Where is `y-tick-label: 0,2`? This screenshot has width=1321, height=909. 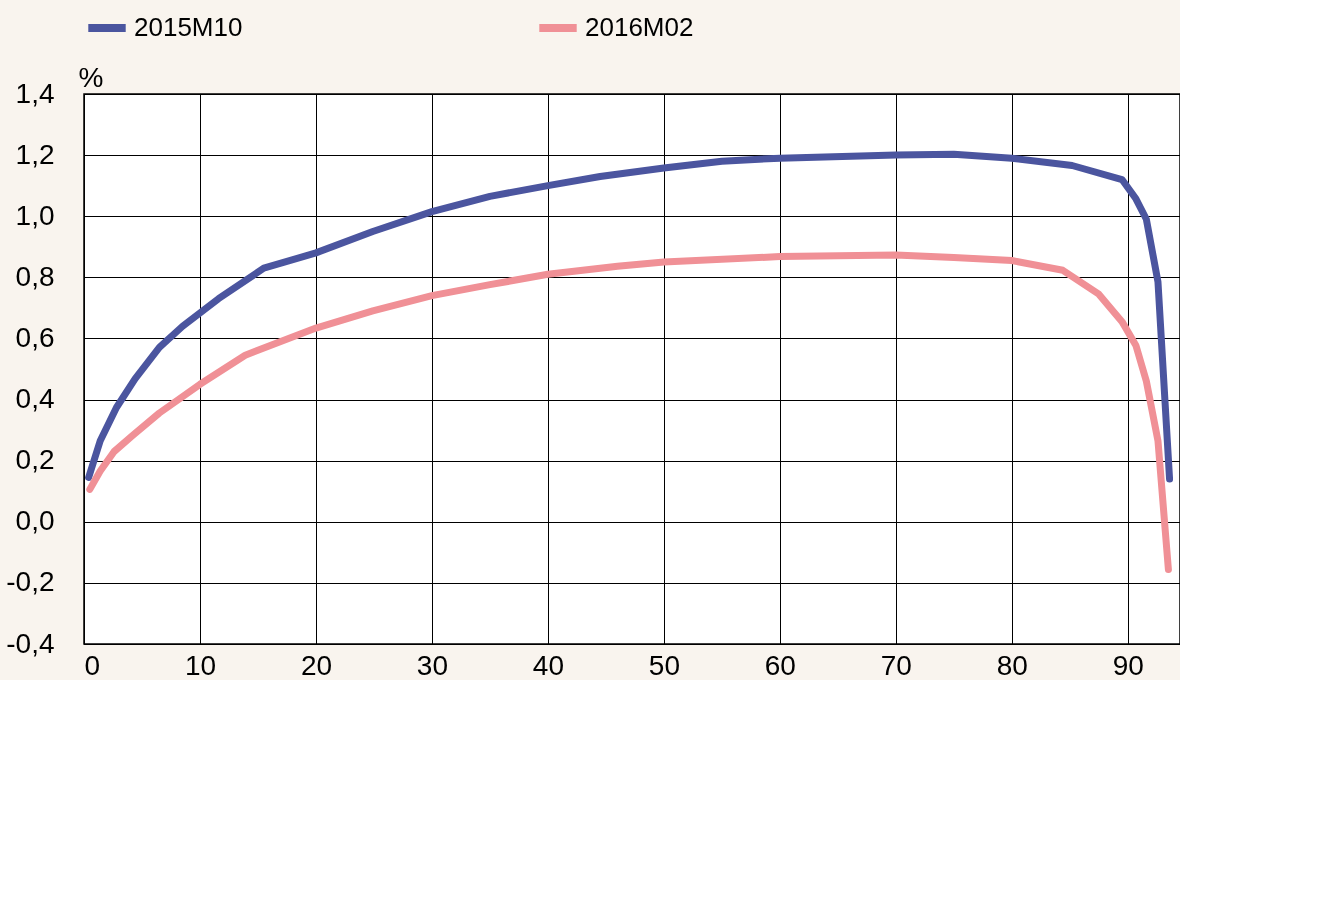 y-tick-label: 0,2 is located at coordinates (35, 460).